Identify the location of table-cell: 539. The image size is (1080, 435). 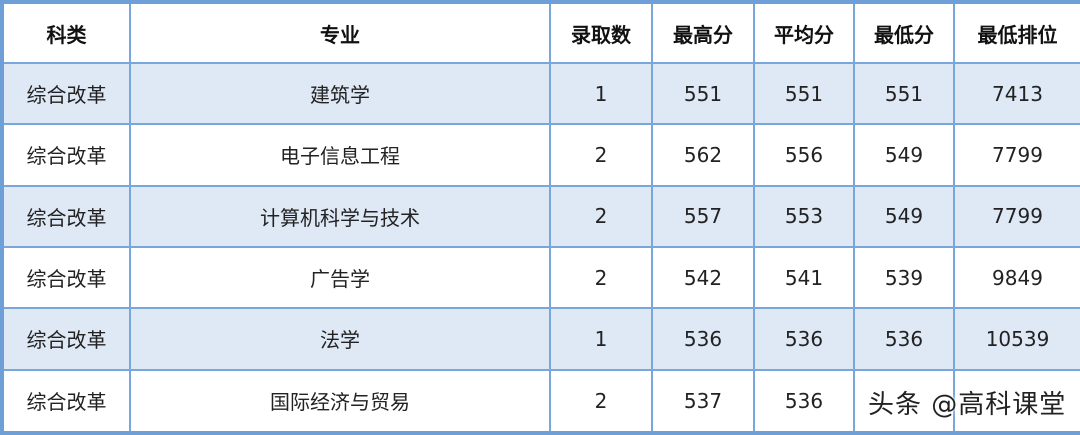
(904, 277).